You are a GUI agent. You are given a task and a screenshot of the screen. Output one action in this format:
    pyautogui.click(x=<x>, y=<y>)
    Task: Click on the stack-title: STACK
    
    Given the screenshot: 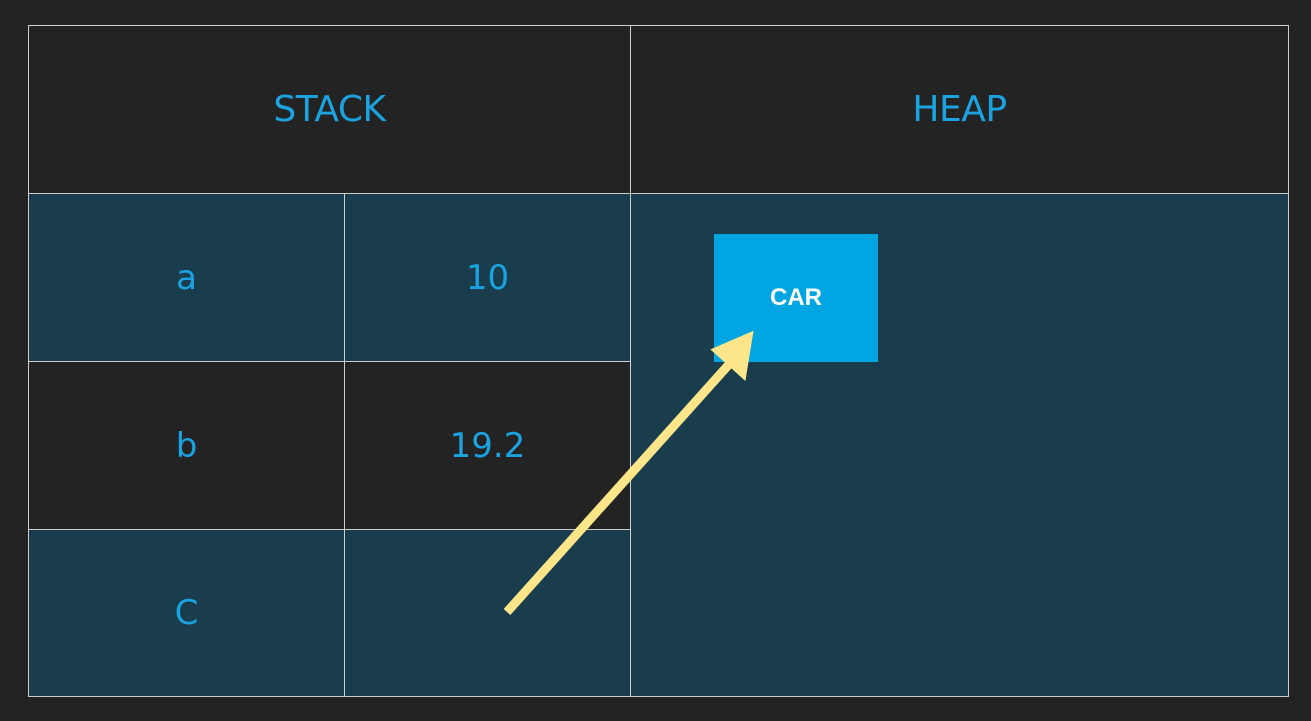 What is the action you would take?
    pyautogui.click(x=329, y=109)
    